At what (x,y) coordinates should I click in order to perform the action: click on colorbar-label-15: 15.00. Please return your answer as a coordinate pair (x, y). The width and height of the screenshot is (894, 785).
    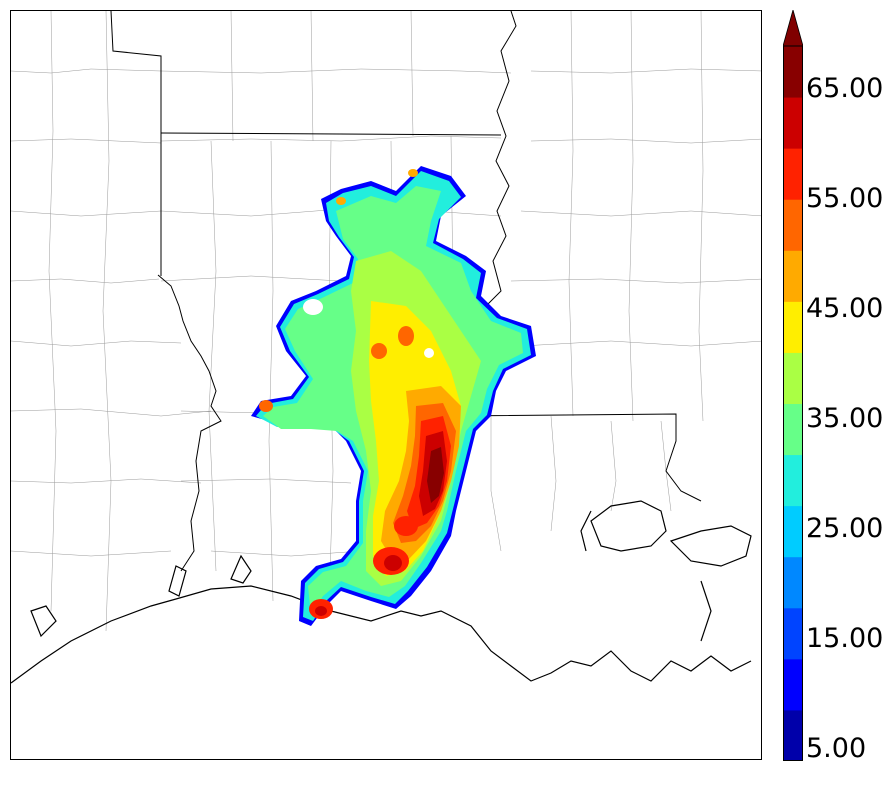
    Looking at the image, I should click on (845, 638).